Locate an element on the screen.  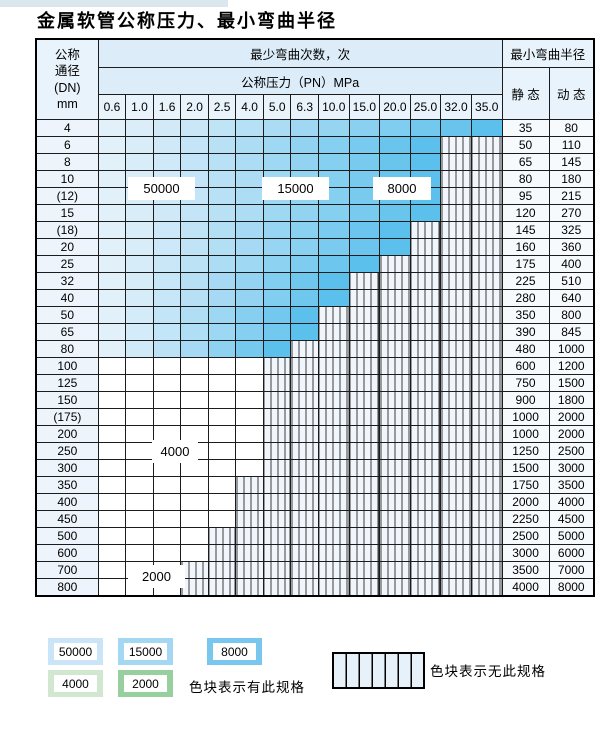
static-radius-cell: 350 is located at coordinates (525, 315).